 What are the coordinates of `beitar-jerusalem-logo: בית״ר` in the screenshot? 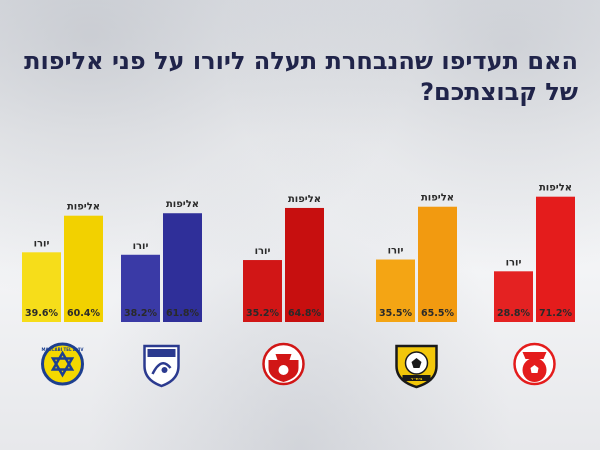 It's located at (416, 366).